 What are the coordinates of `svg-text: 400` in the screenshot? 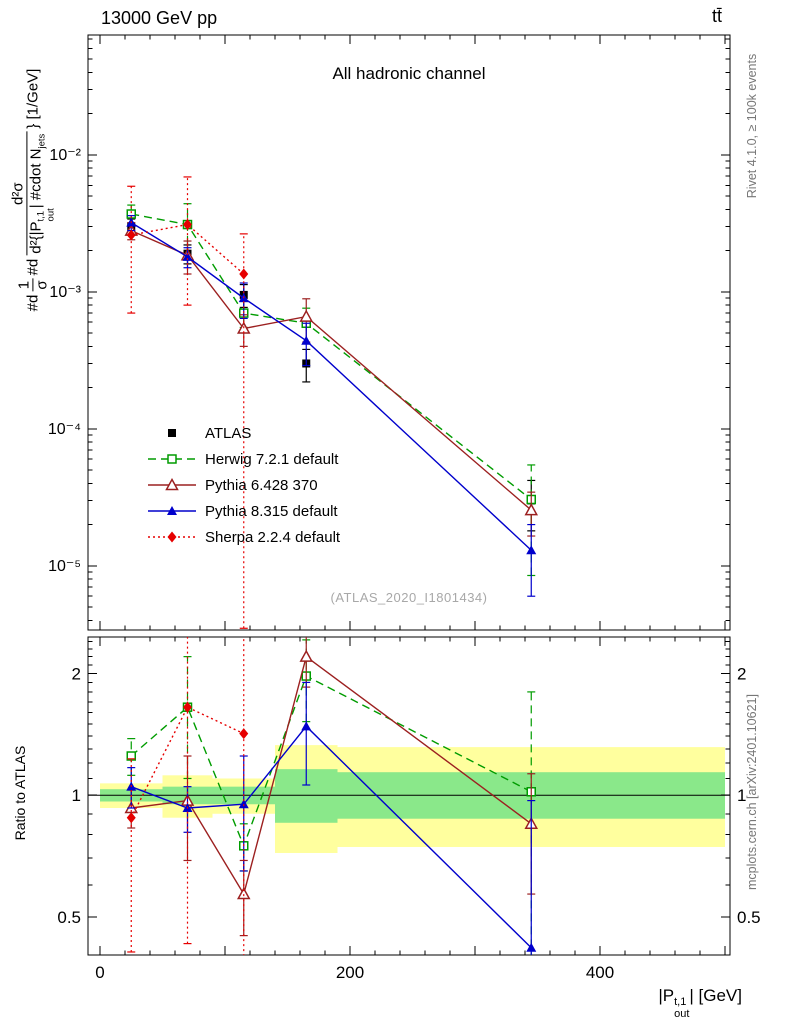 It's located at (600, 972).